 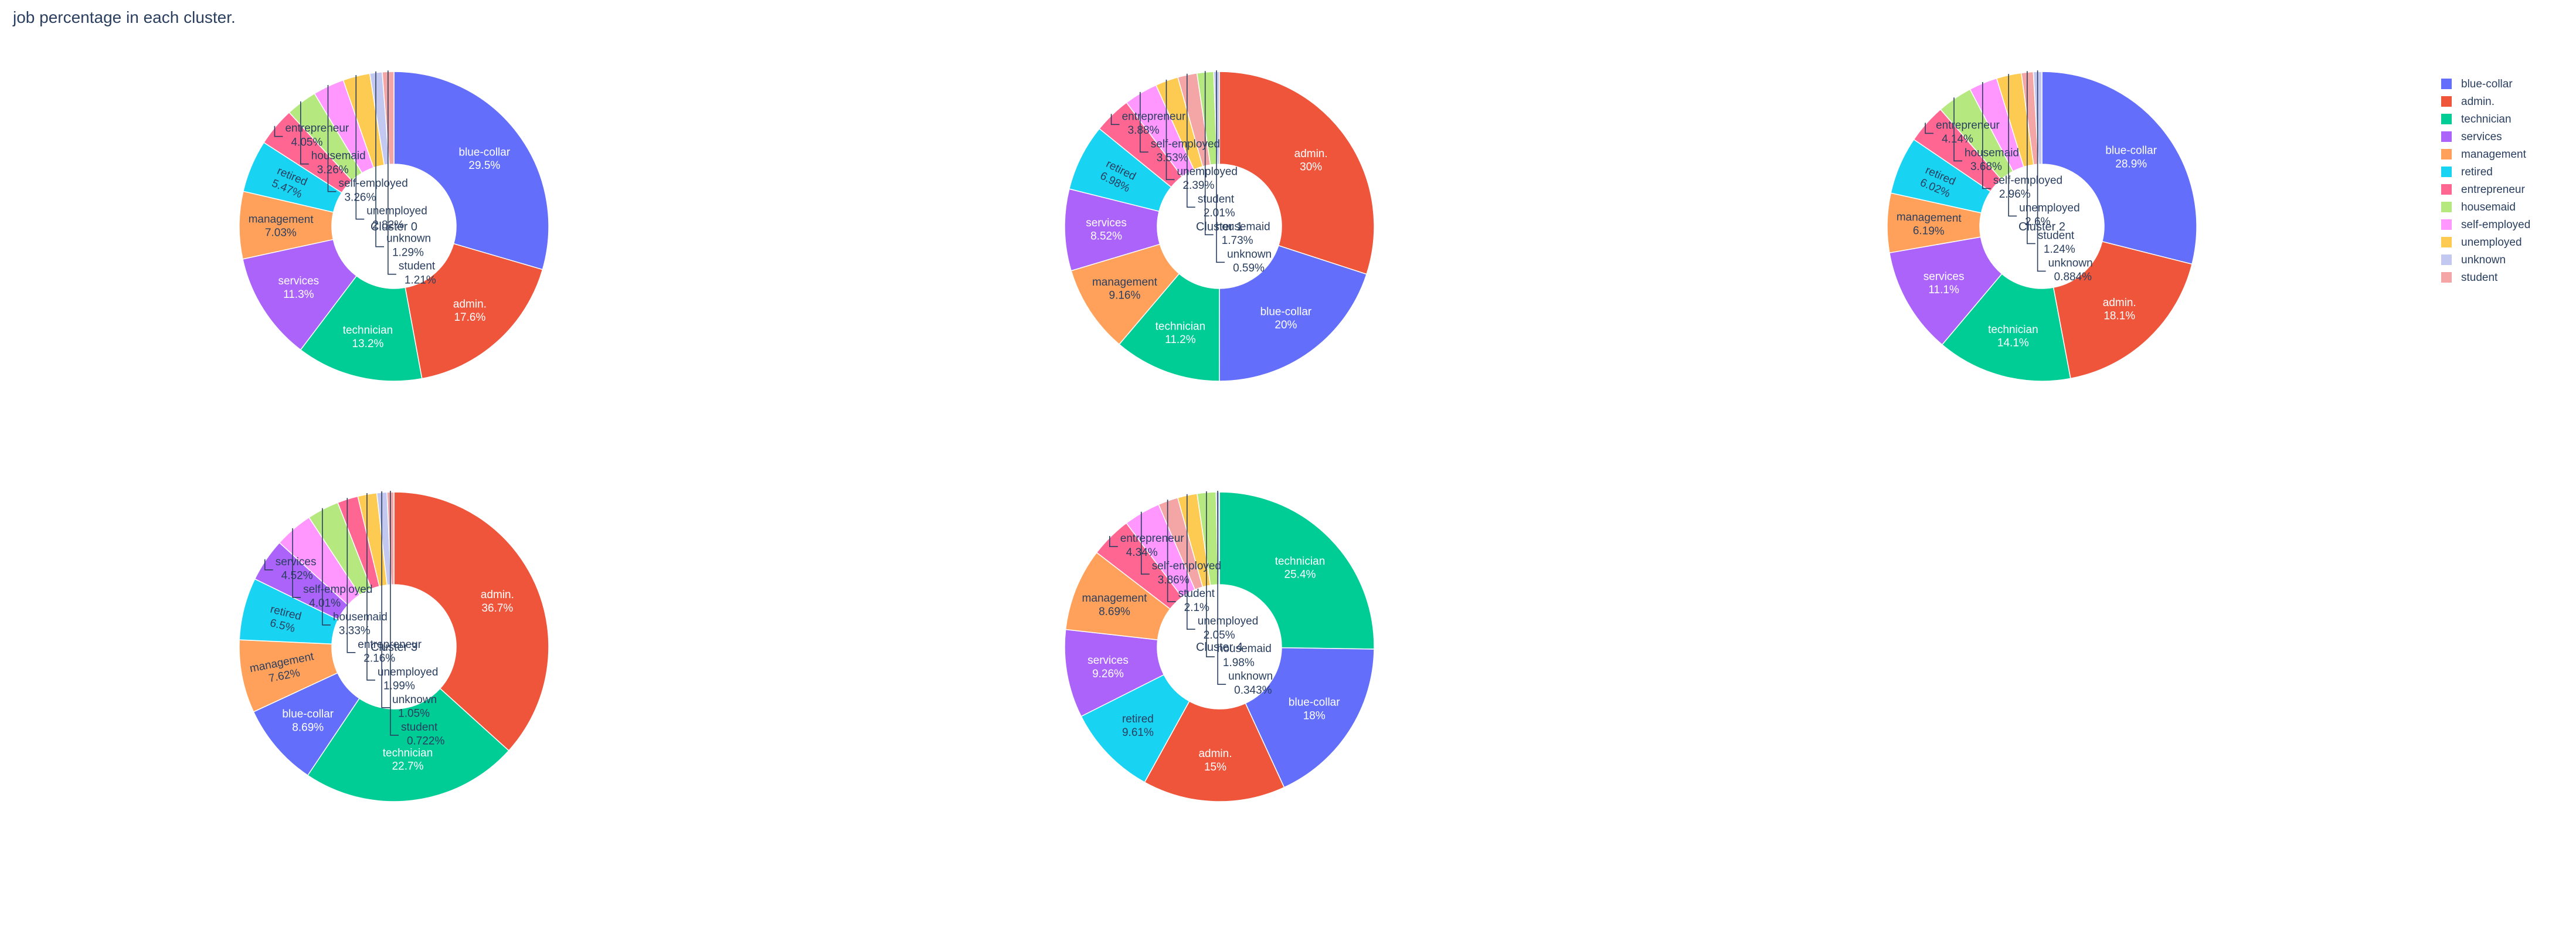 What do you see at coordinates (368, 337) in the screenshot?
I see `slice-label-technician: technician 13.2%` at bounding box center [368, 337].